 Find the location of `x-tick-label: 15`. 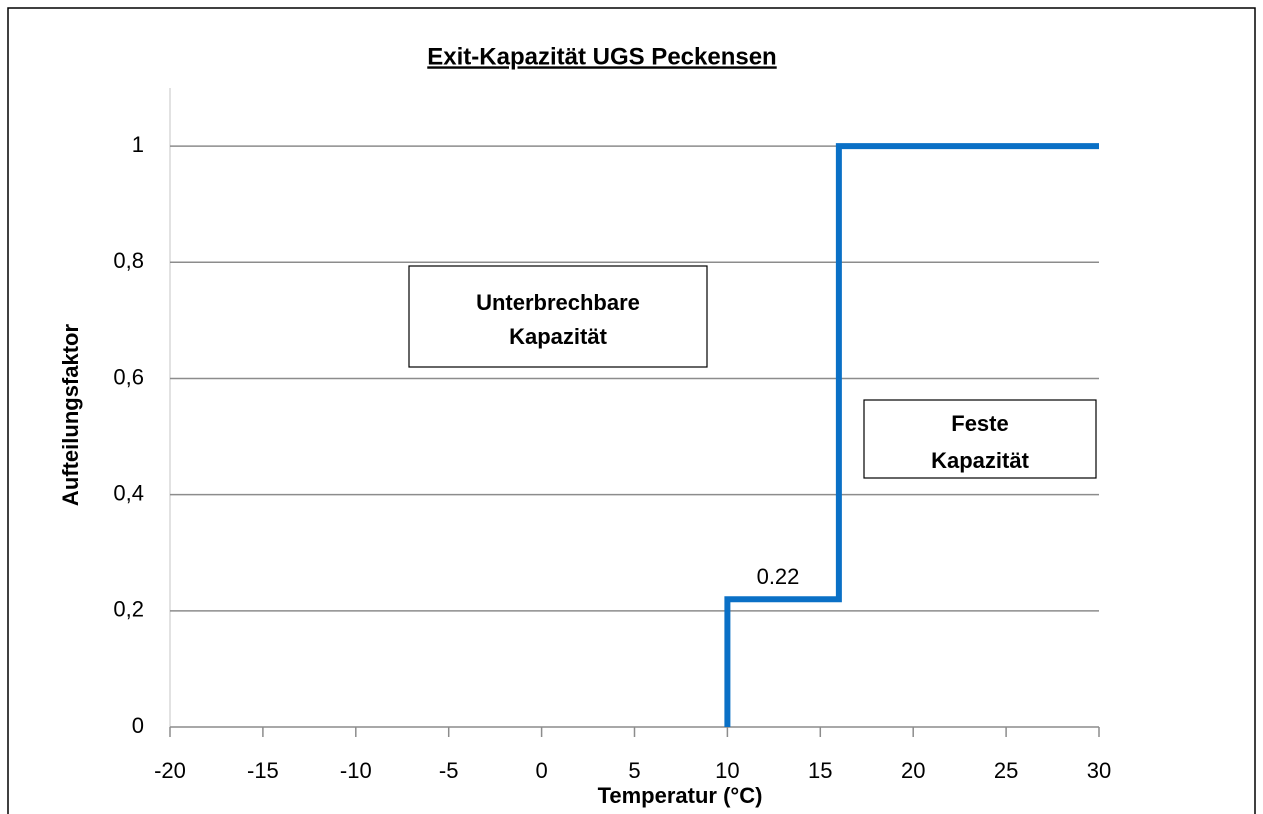

x-tick-label: 15 is located at coordinates (820, 770).